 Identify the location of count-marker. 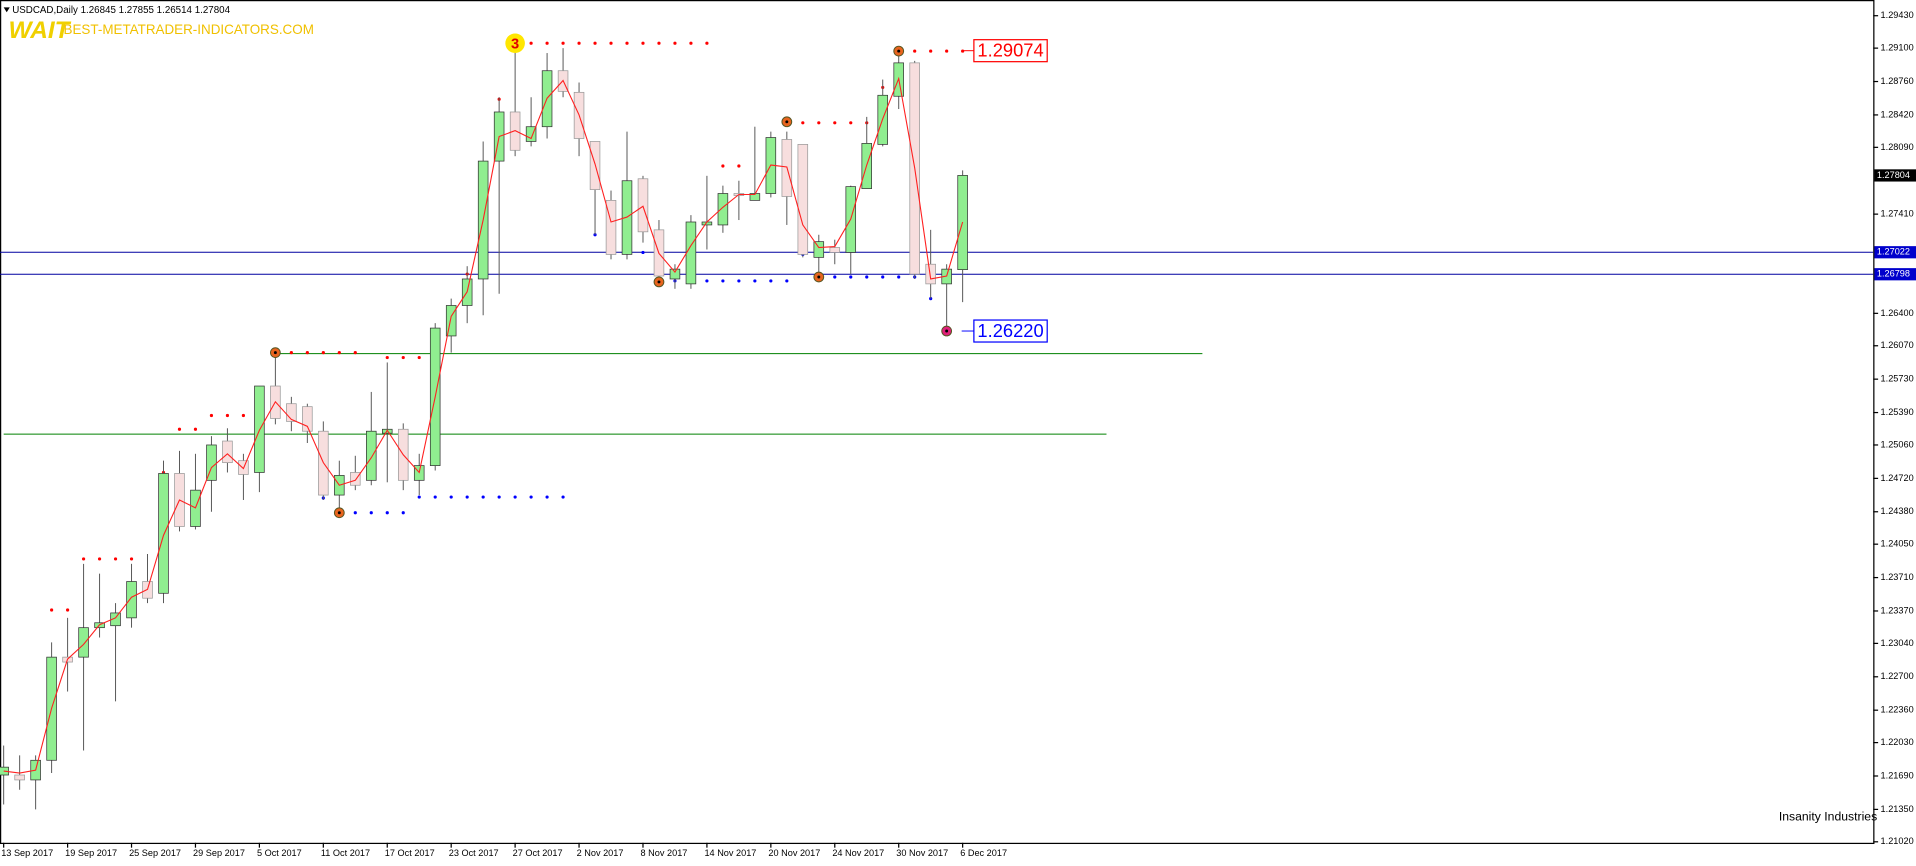
(515, 43).